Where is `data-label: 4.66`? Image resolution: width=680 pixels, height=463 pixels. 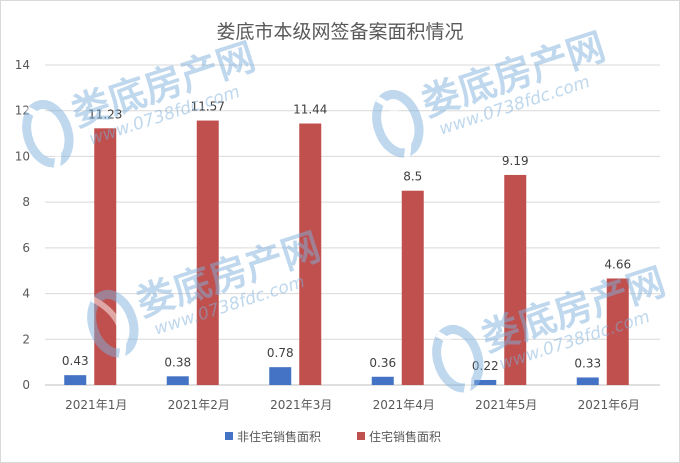
data-label: 4.66 is located at coordinates (617, 264).